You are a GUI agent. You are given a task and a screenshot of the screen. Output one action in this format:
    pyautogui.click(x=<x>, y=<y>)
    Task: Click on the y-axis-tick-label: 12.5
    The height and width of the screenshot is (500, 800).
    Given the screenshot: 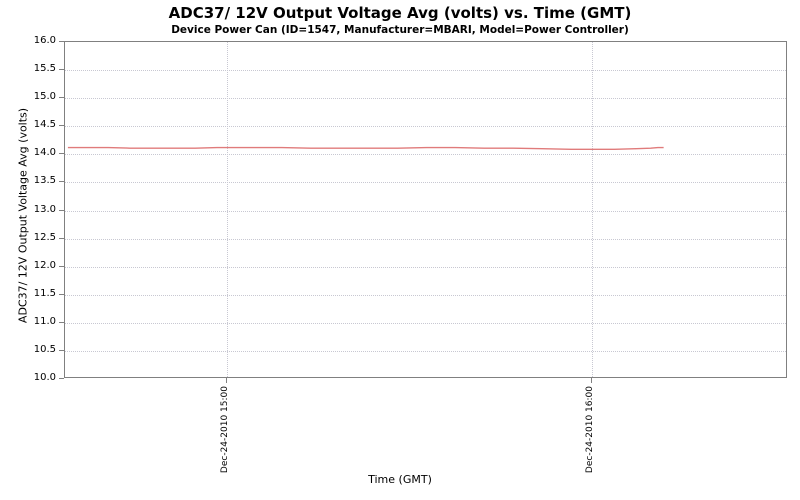 What is the action you would take?
    pyautogui.click(x=44, y=237)
    